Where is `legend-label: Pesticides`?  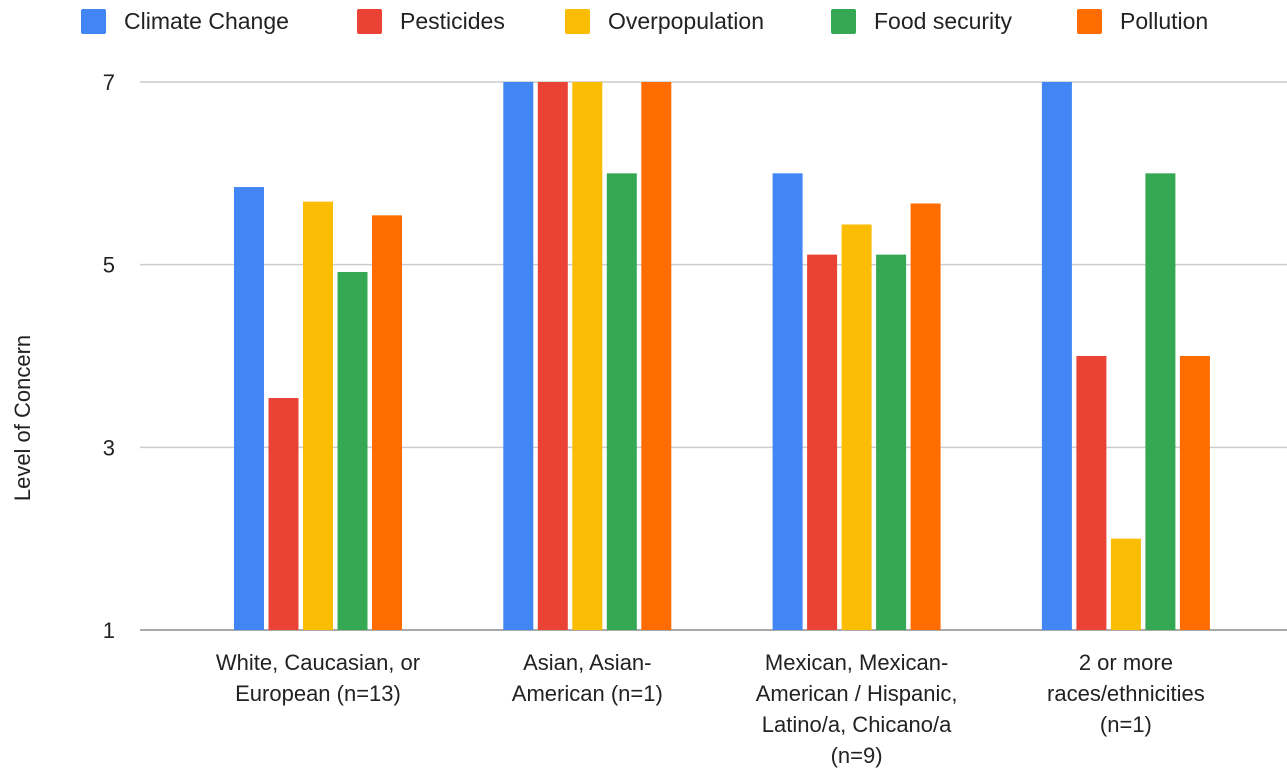 legend-label: Pesticides is located at coordinates (452, 21).